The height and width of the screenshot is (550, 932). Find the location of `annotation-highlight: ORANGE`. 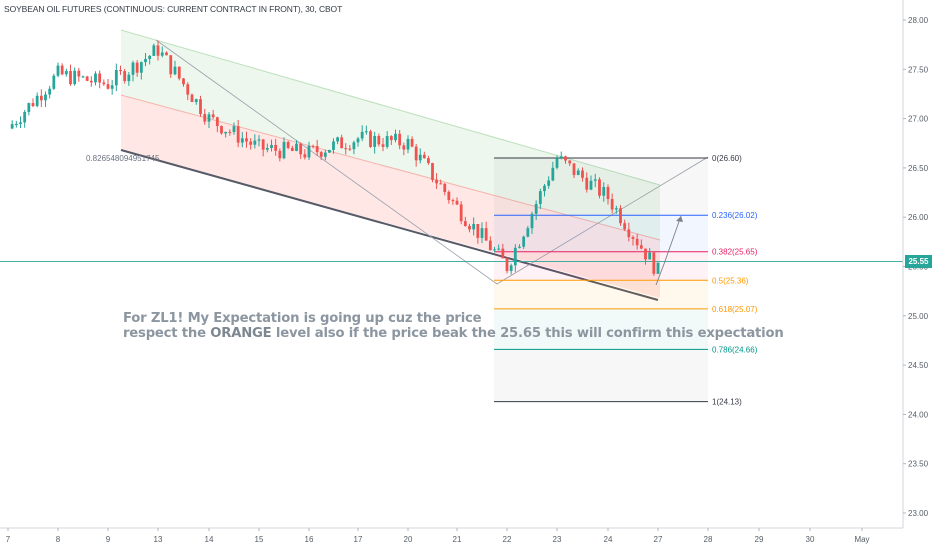

annotation-highlight: ORANGE is located at coordinates (241, 333).